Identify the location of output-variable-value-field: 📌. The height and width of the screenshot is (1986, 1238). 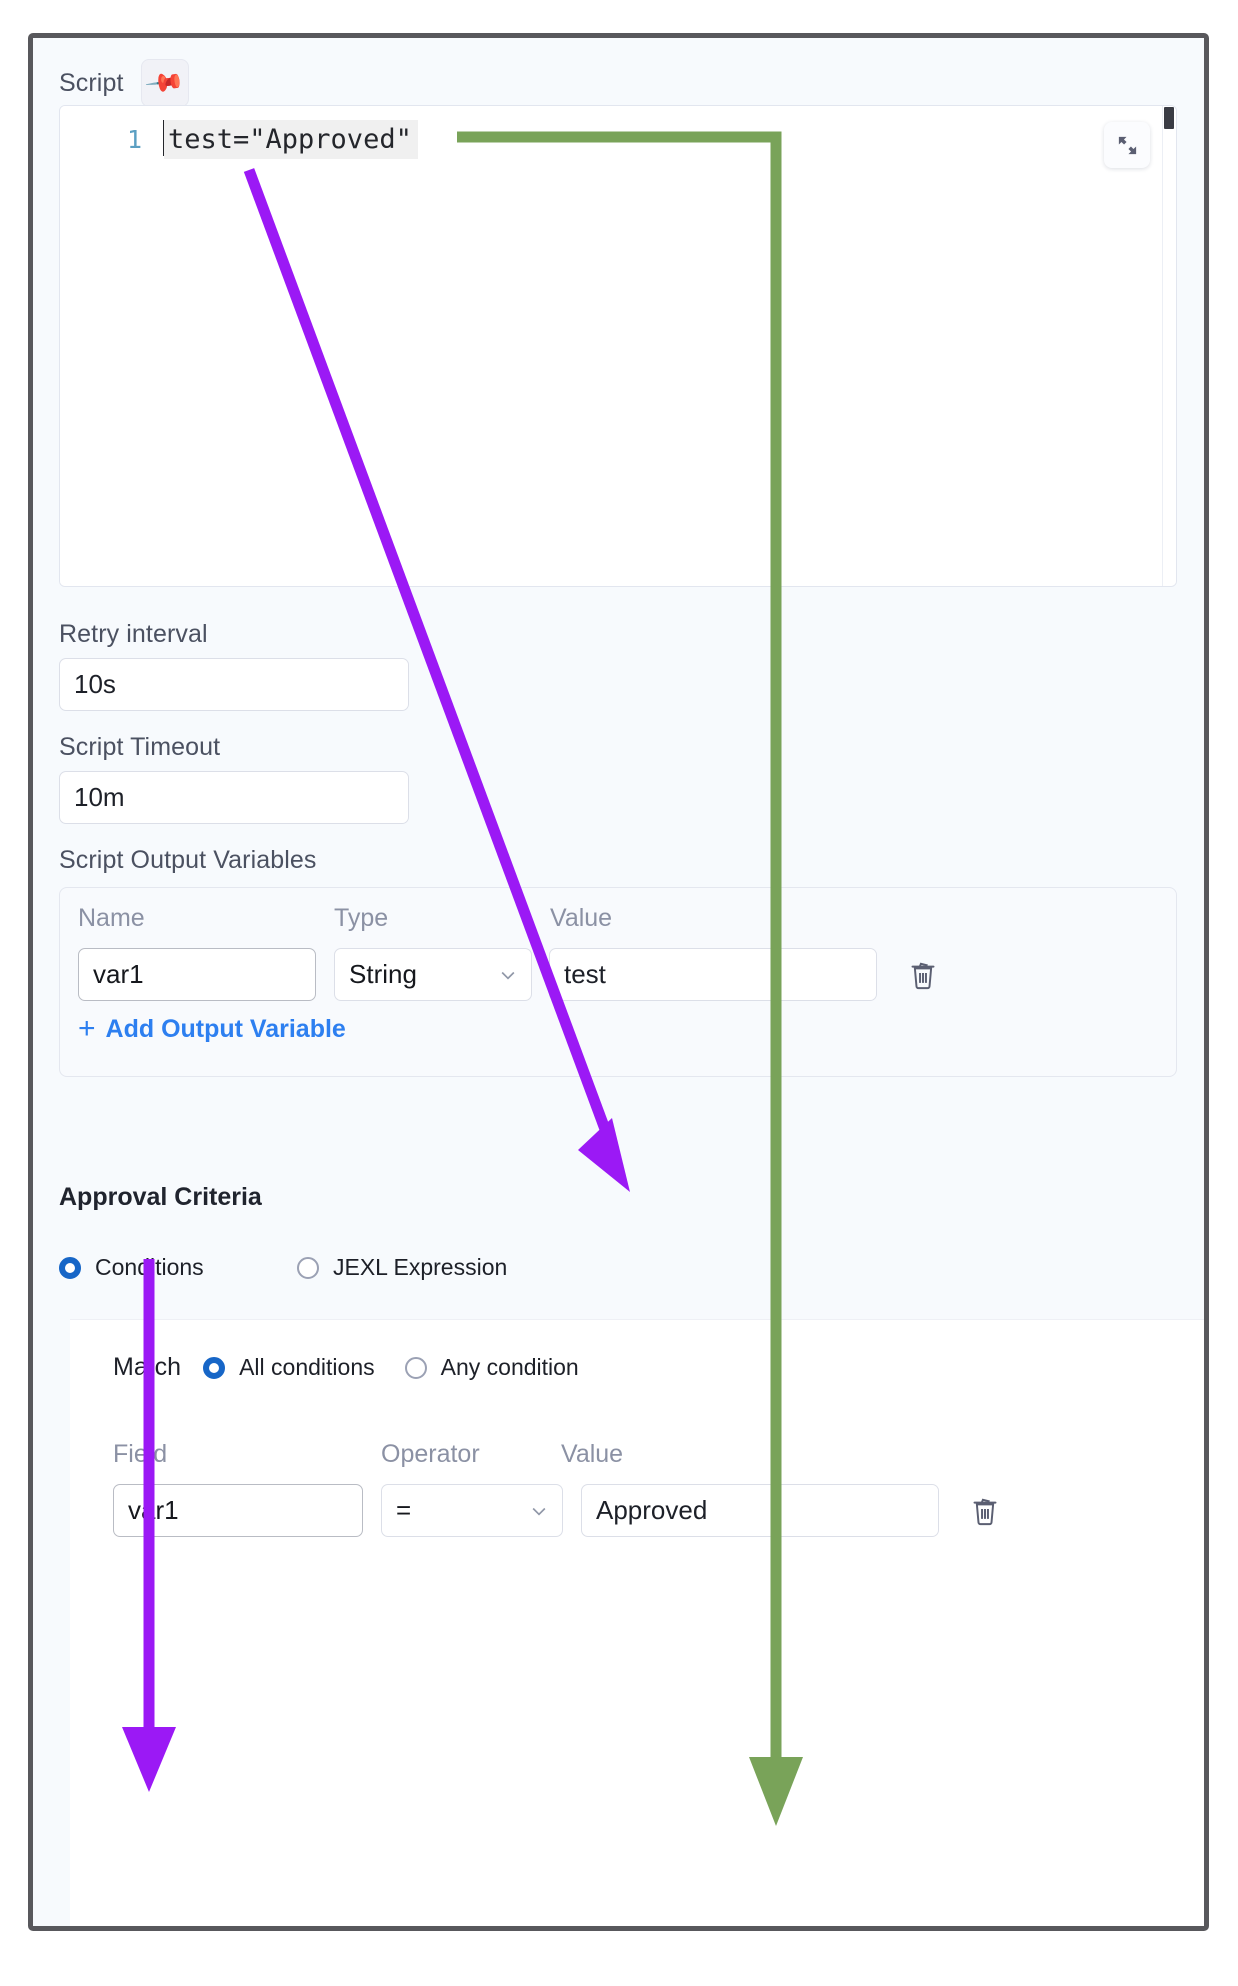
(713, 974).